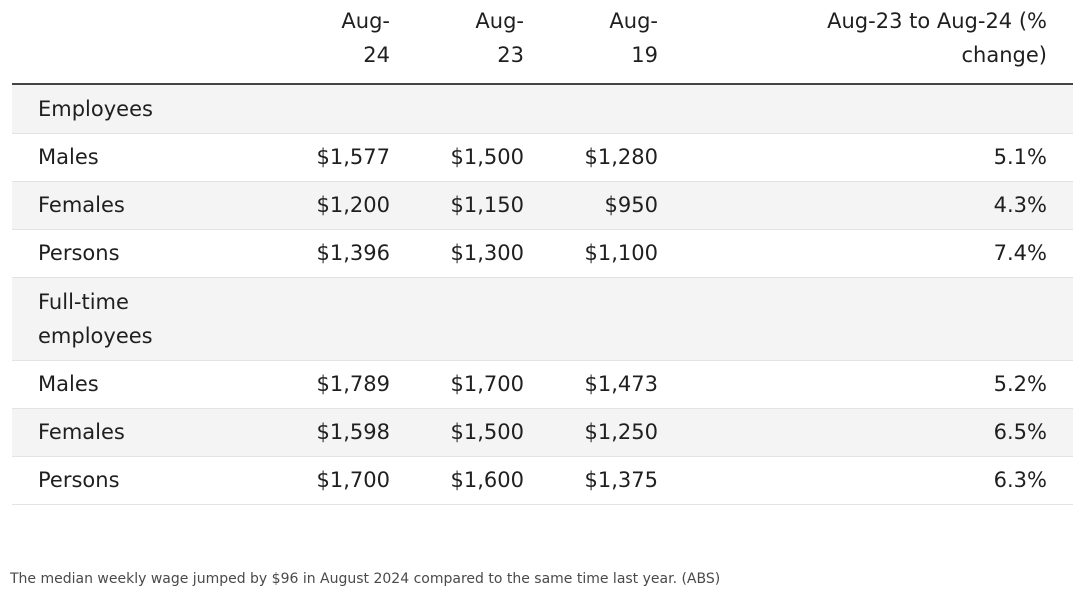 The image size is (1080, 596). Describe the element at coordinates (591, 384) in the screenshot. I see `cell-aug-19: $1,473` at that location.